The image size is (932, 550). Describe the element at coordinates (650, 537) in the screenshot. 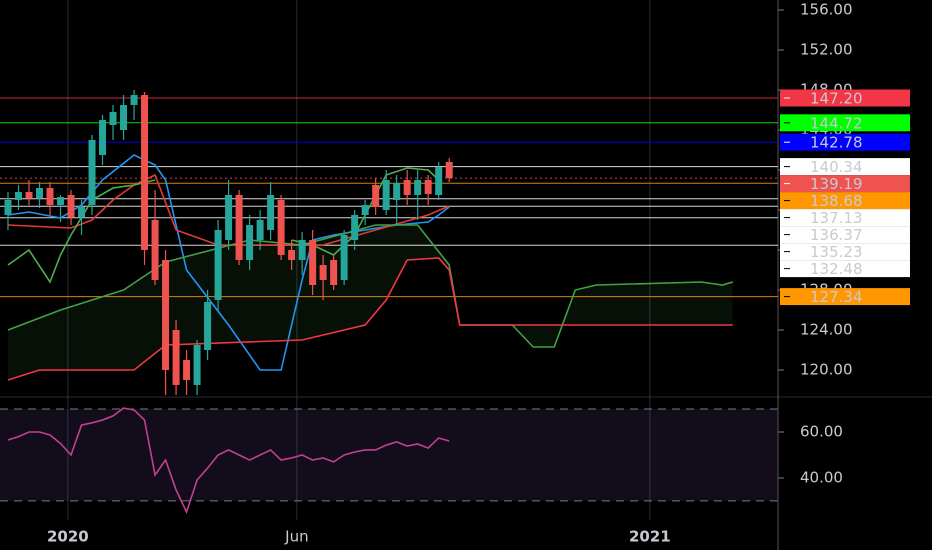

I see `x-tick-label: 2021` at that location.